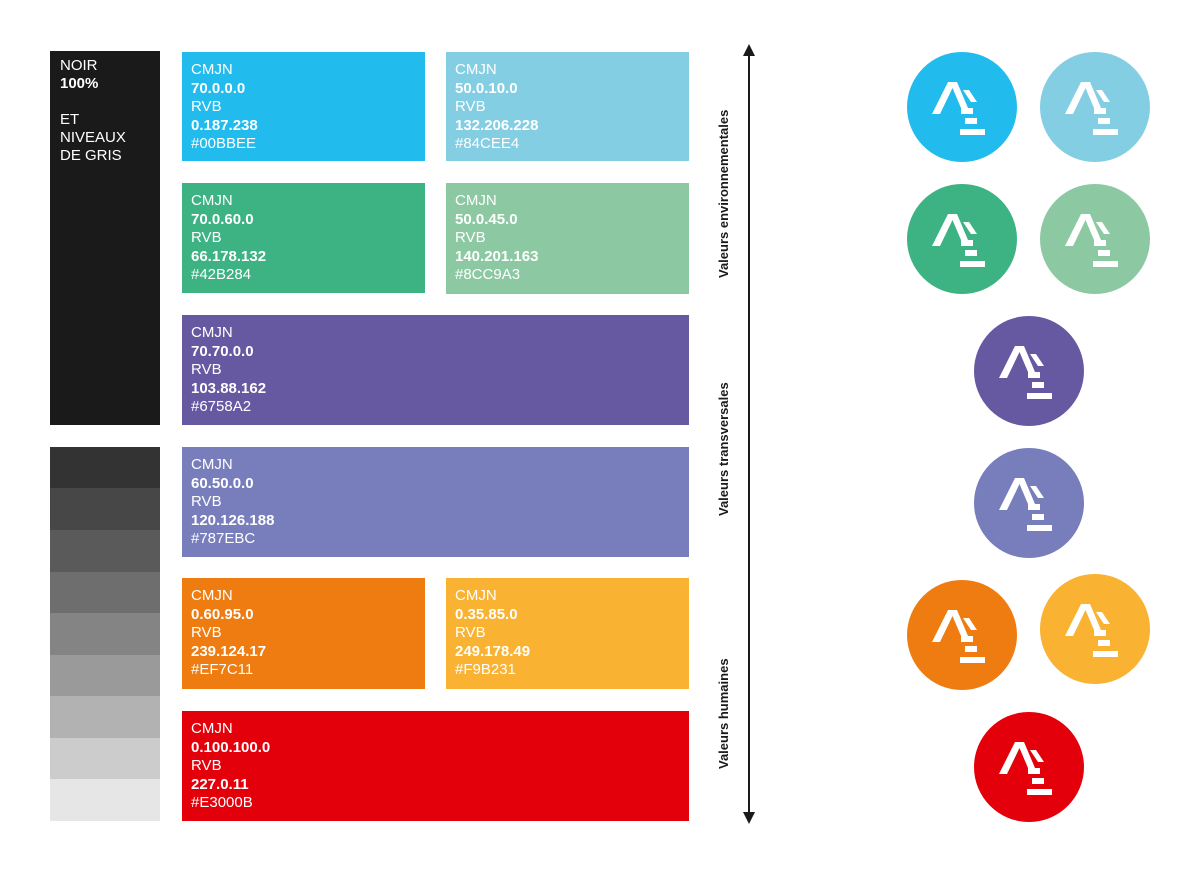 The width and height of the screenshot is (1200, 873). Describe the element at coordinates (485, 669) in the screenshot. I see `hex-value: #F9B231` at that location.